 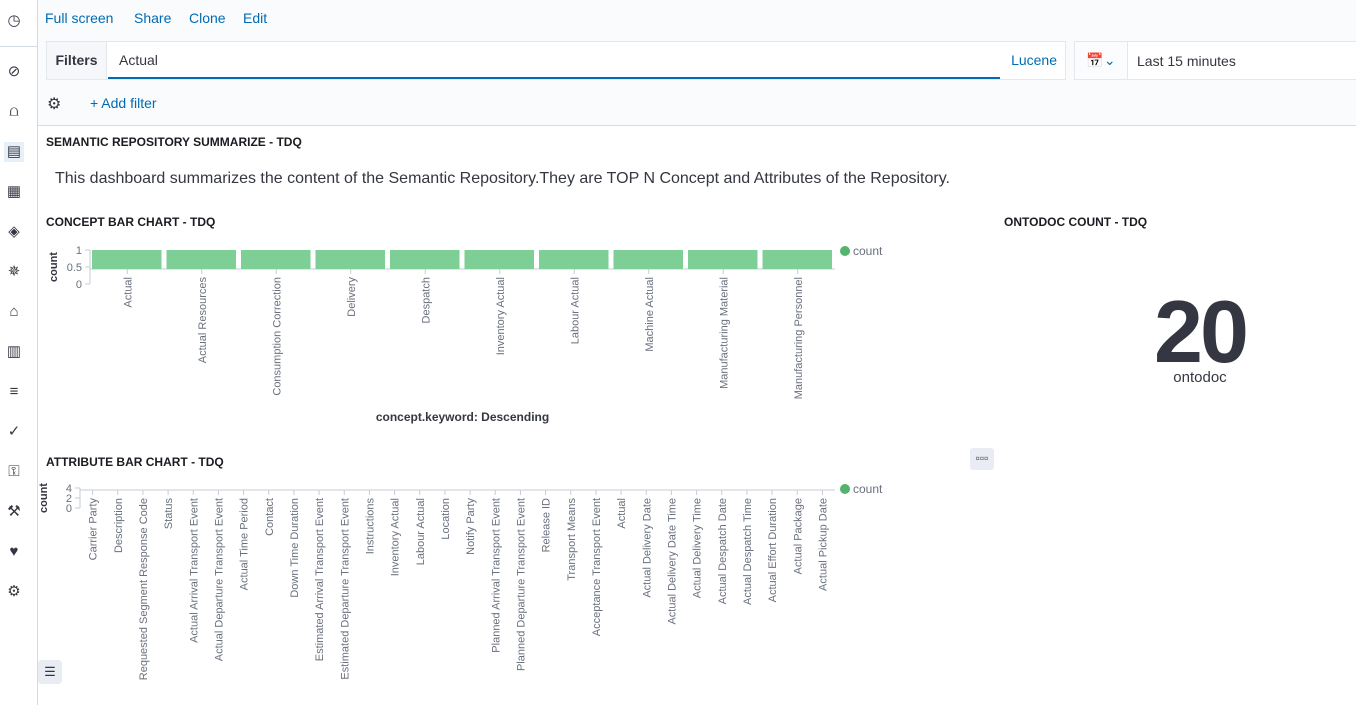 I want to click on x-tick-label: Actual Delivery Date Time, so click(x=672, y=561).